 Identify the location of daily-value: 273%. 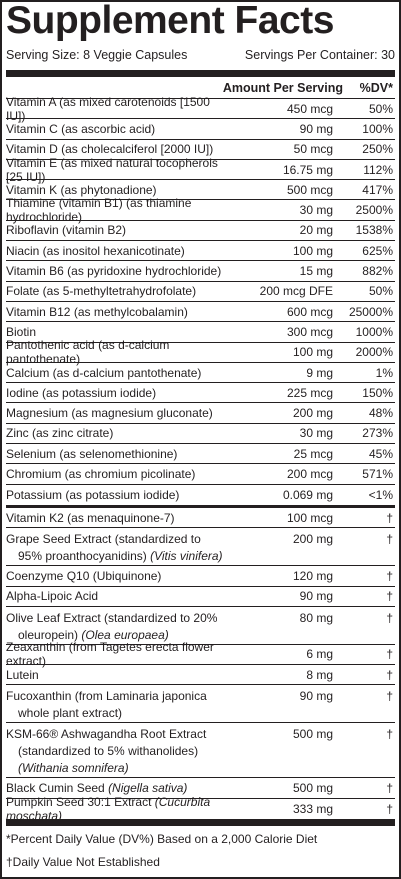
(377, 433).